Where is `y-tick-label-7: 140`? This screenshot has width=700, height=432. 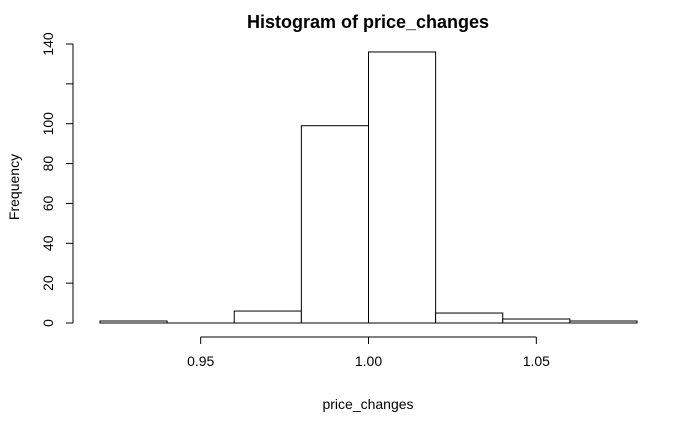 y-tick-label-7: 140 is located at coordinates (48, 44).